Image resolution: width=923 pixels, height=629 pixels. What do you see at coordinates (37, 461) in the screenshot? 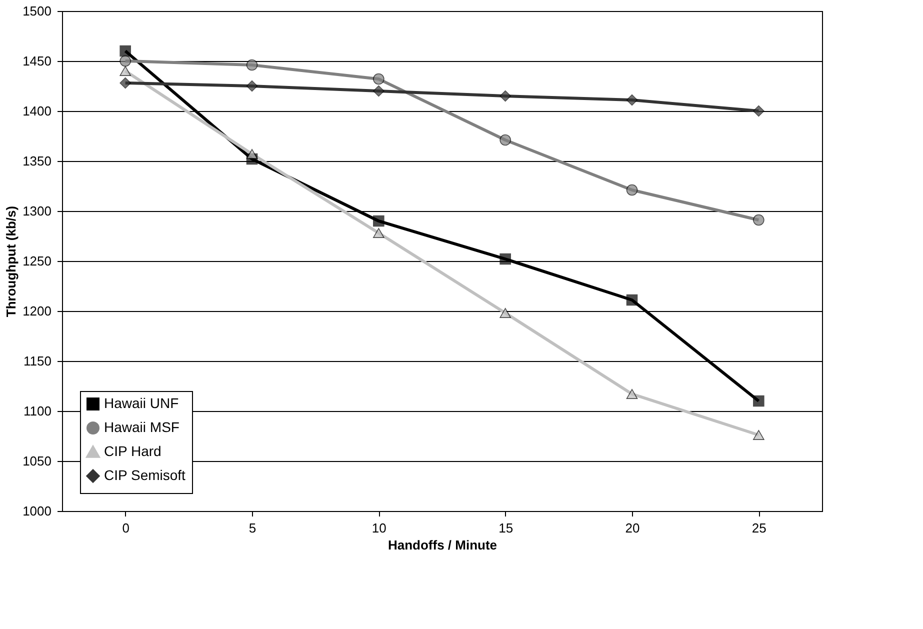
I see `y-tick-label: 1050` at bounding box center [37, 461].